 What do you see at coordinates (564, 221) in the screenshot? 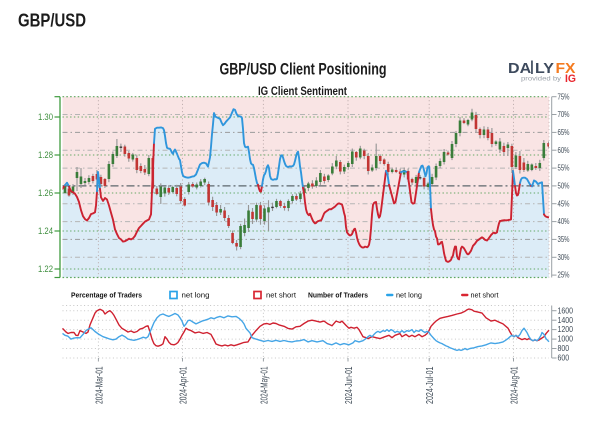
I see `svg-text: 40%` at bounding box center [564, 221].